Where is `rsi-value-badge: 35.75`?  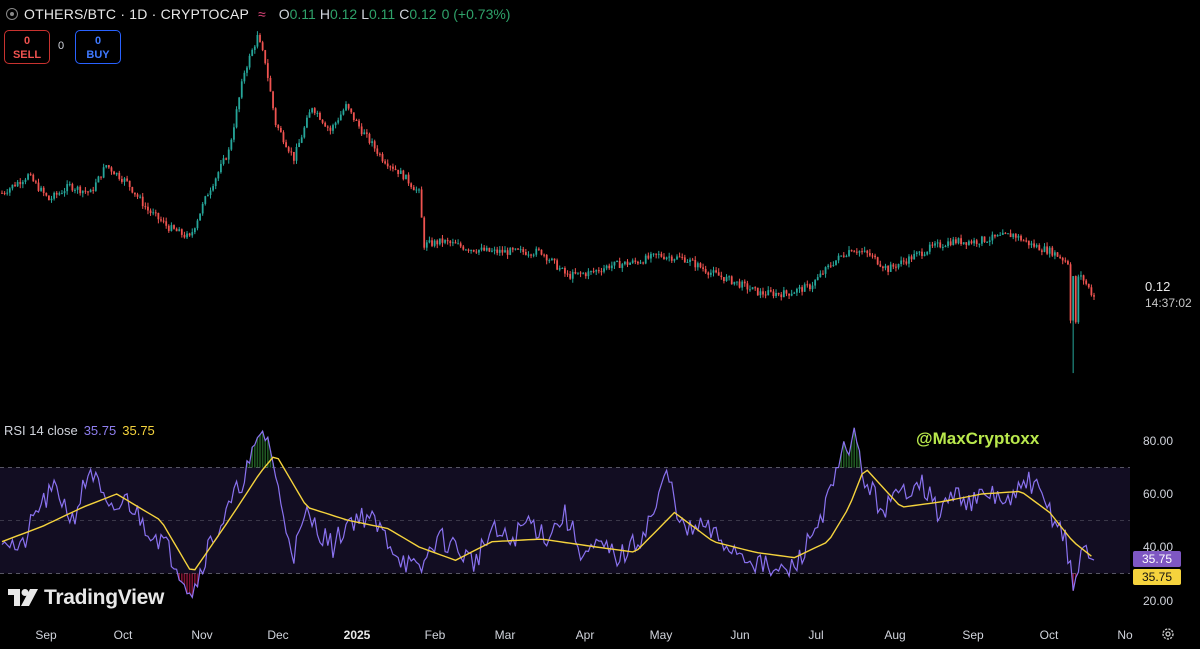 rsi-value-badge: 35.75 is located at coordinates (1157, 559).